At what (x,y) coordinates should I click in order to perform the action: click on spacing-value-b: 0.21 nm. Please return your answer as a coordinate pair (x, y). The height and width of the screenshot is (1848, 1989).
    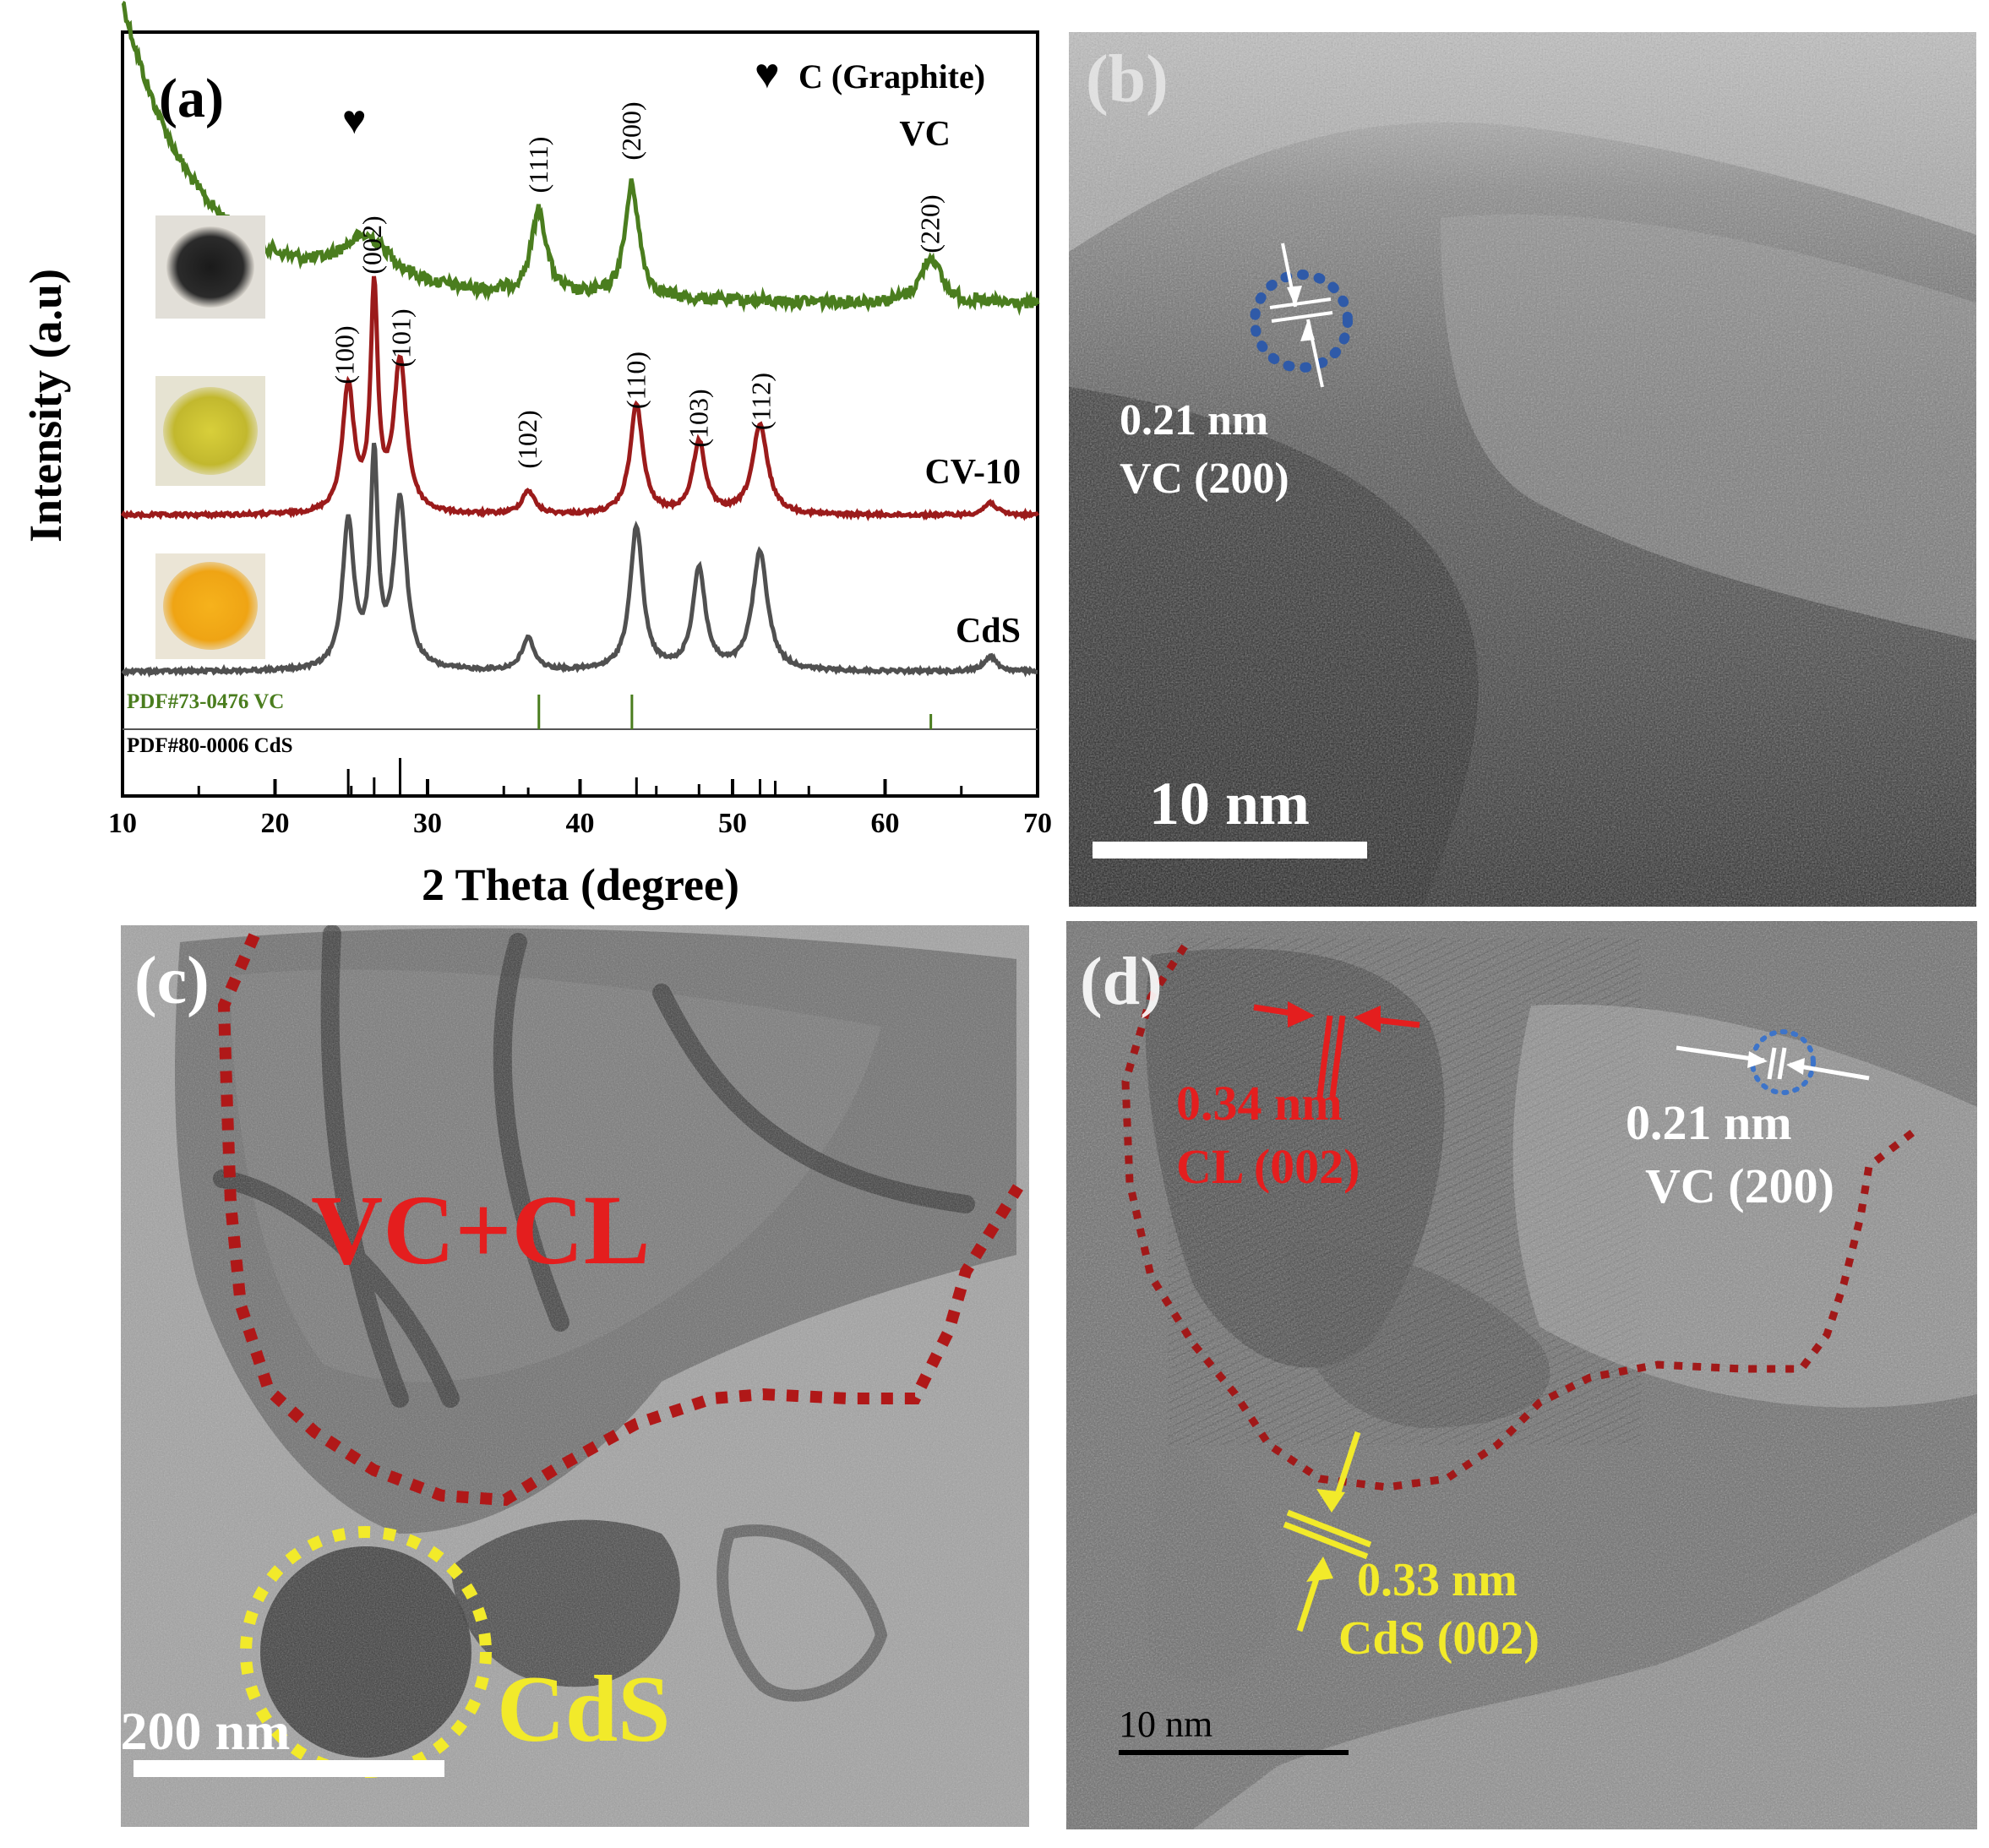
    Looking at the image, I should click on (1194, 420).